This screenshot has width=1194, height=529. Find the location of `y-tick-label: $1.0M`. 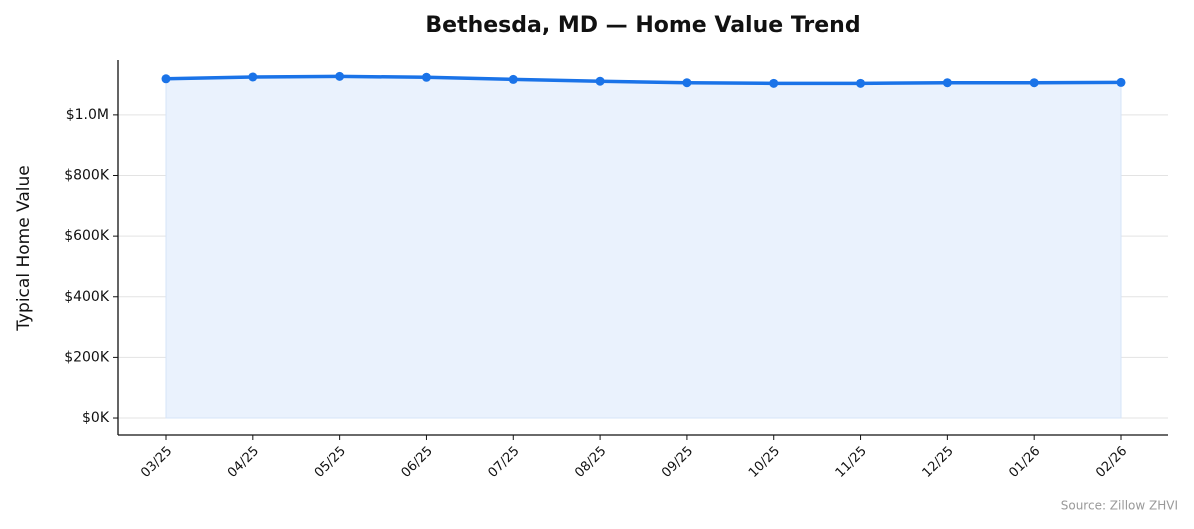

y-tick-label: $1.0M is located at coordinates (87, 115).